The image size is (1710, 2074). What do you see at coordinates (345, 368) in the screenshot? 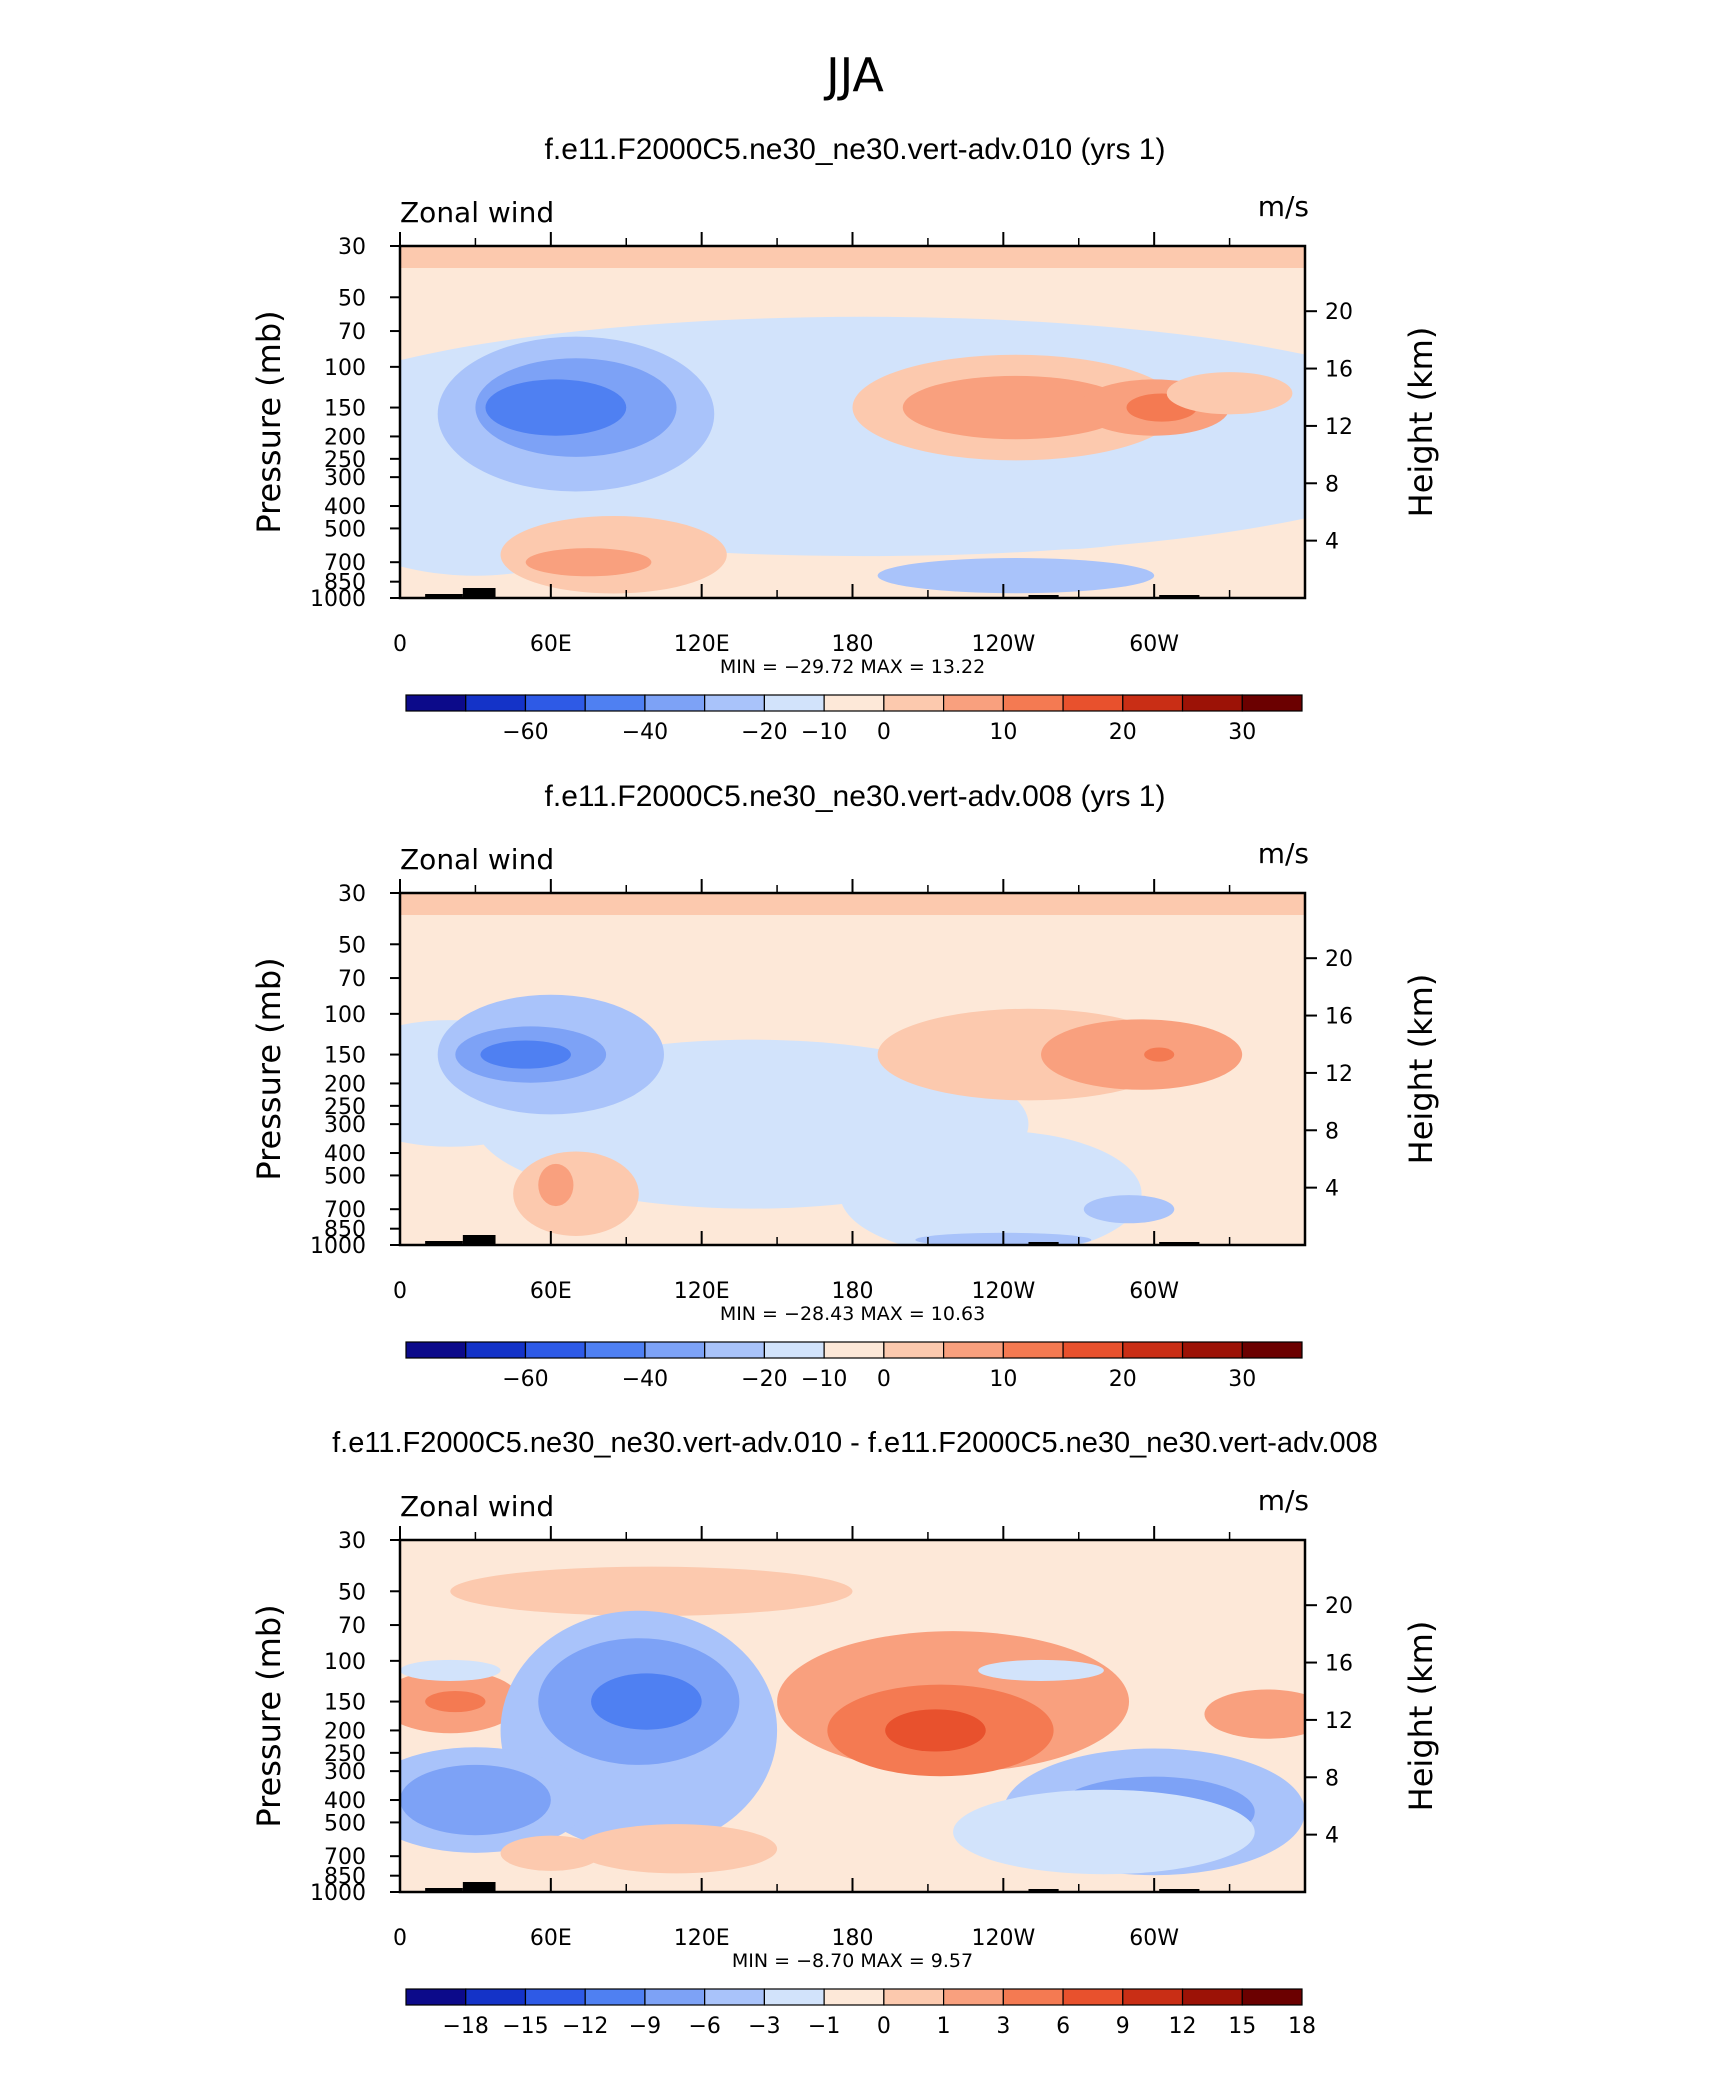
I see `y-tick-label: 100` at bounding box center [345, 368].